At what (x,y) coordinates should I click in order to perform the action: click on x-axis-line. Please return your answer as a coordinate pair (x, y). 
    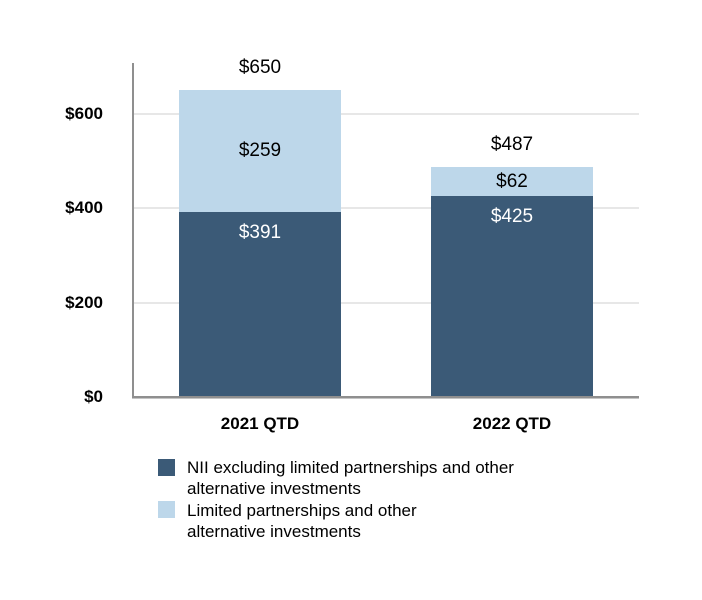
    Looking at the image, I should click on (385, 397).